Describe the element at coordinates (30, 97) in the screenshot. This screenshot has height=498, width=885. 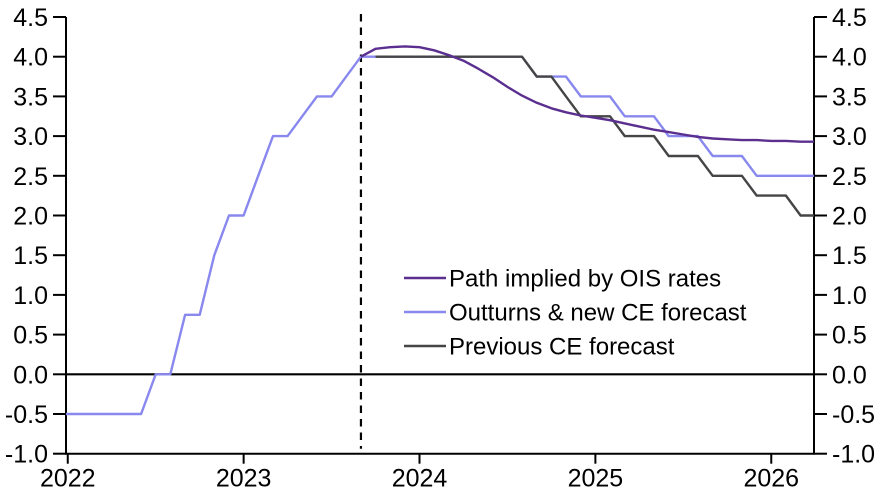
I see `y-axis-label-left: 3.5` at that location.